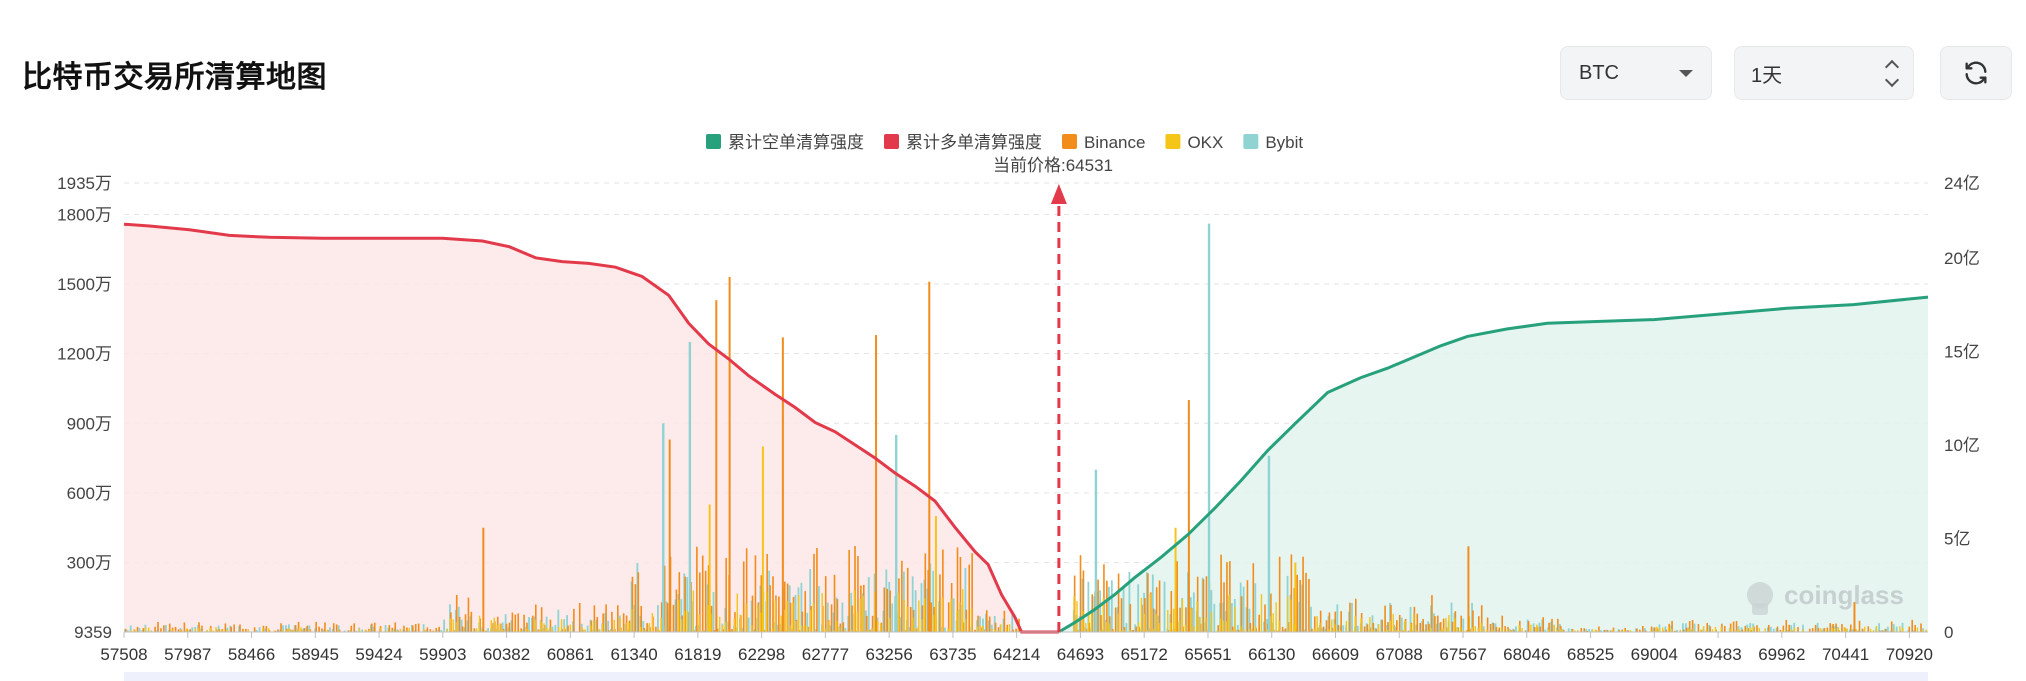  Describe the element at coordinates (1026, 676) in the screenshot. I see `zoom-slider` at that location.